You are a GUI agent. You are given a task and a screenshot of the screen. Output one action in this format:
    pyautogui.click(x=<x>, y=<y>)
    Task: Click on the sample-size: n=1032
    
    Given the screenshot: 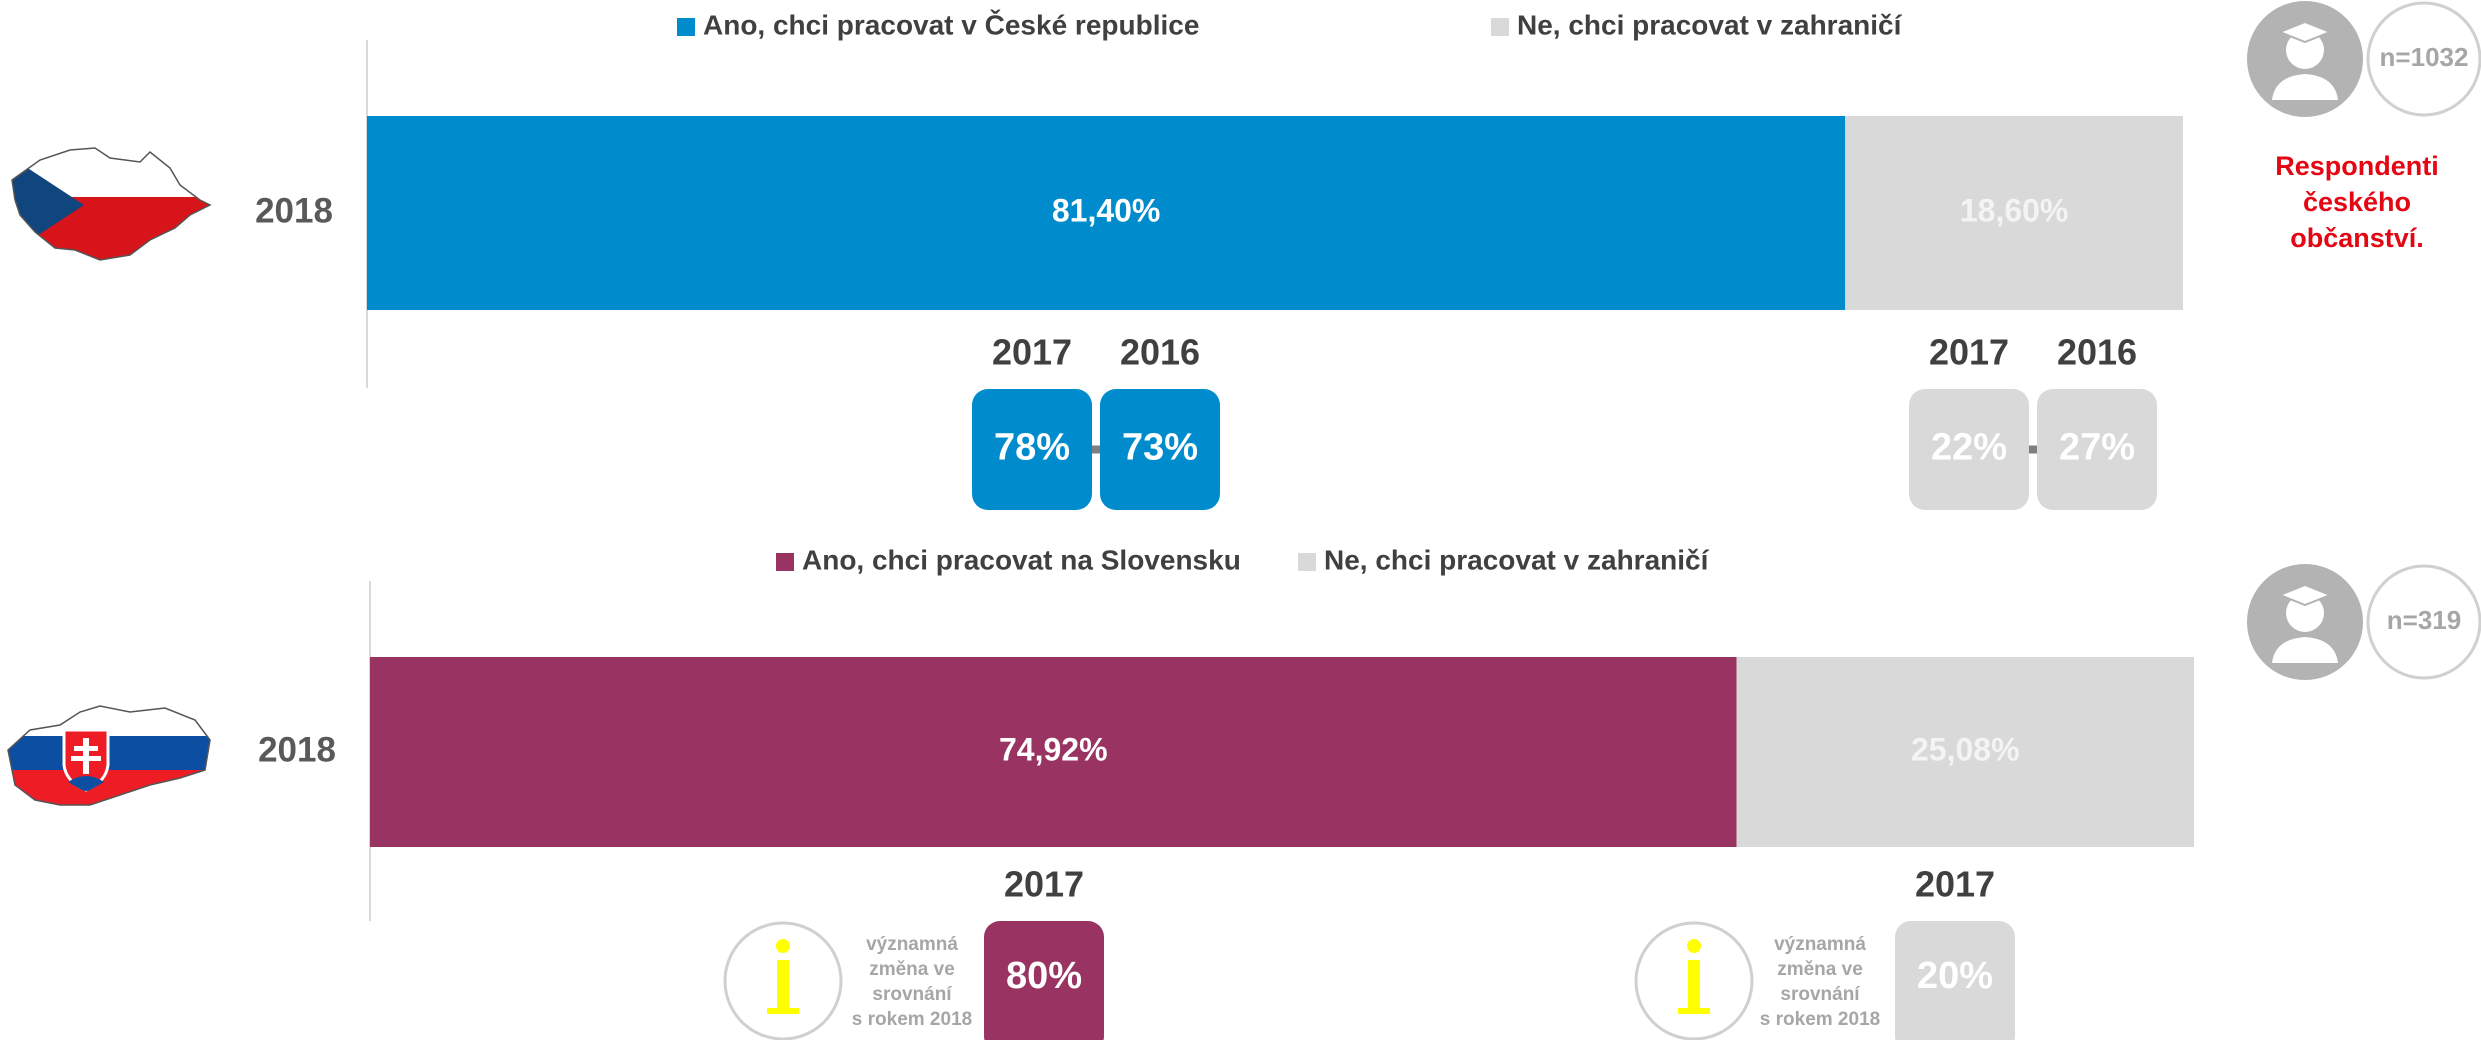 What is the action you would take?
    pyautogui.click(x=2424, y=57)
    